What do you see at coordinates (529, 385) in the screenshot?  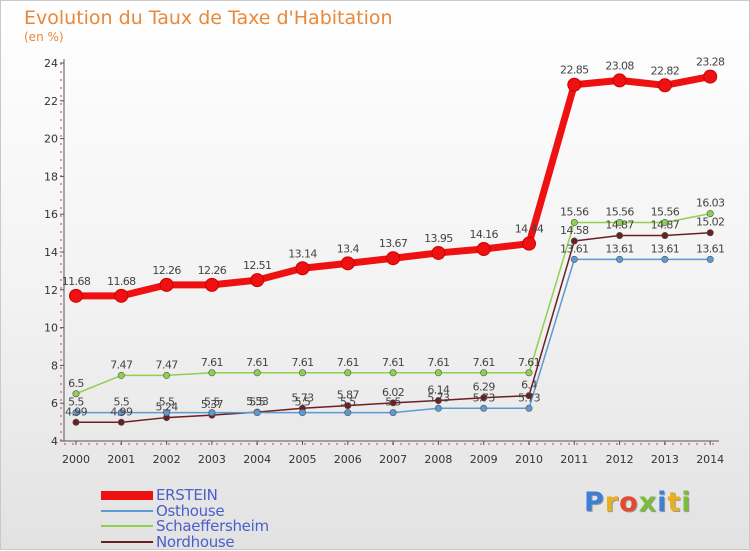 I see `data-label-nordhouse: 6.4` at bounding box center [529, 385].